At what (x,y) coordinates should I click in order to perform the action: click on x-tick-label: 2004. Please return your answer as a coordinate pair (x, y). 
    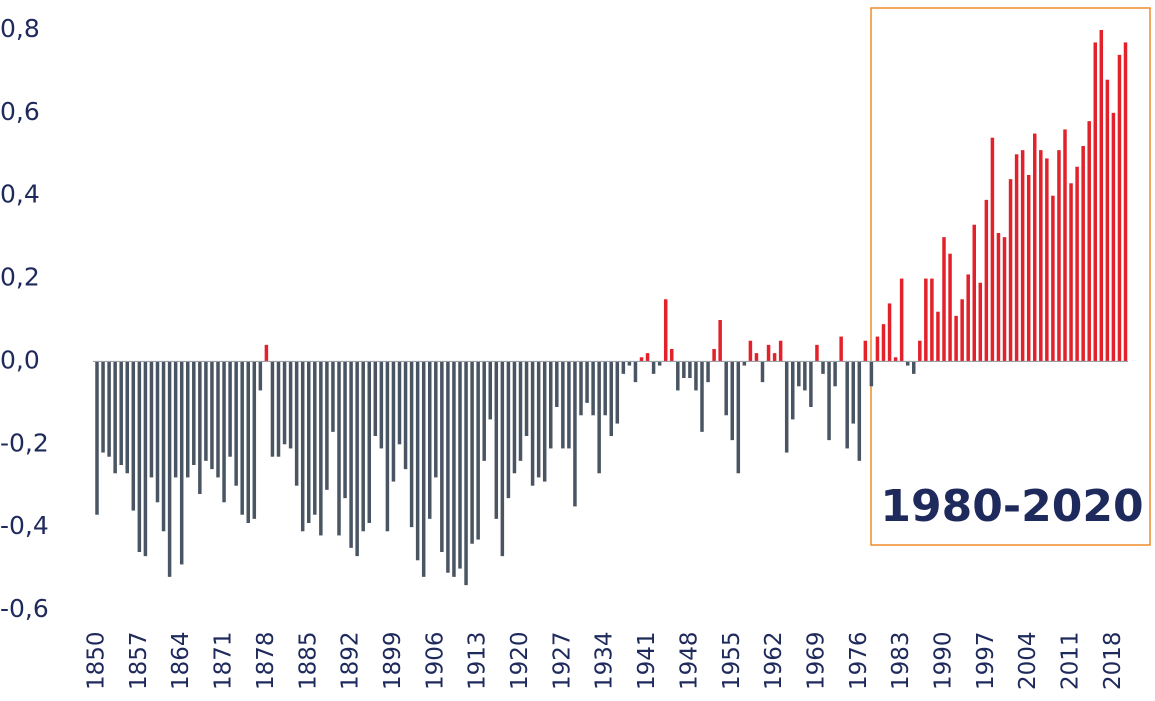
    Looking at the image, I should click on (1028, 660).